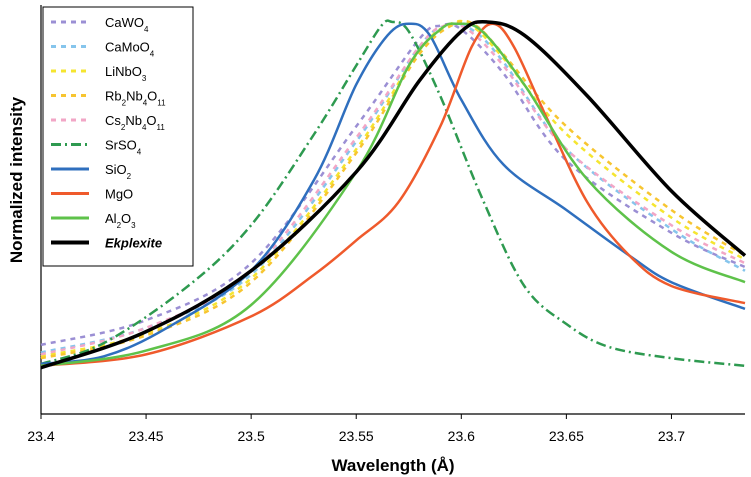  I want to click on legend-label-ekplexite: Ekplexite, so click(133, 243).